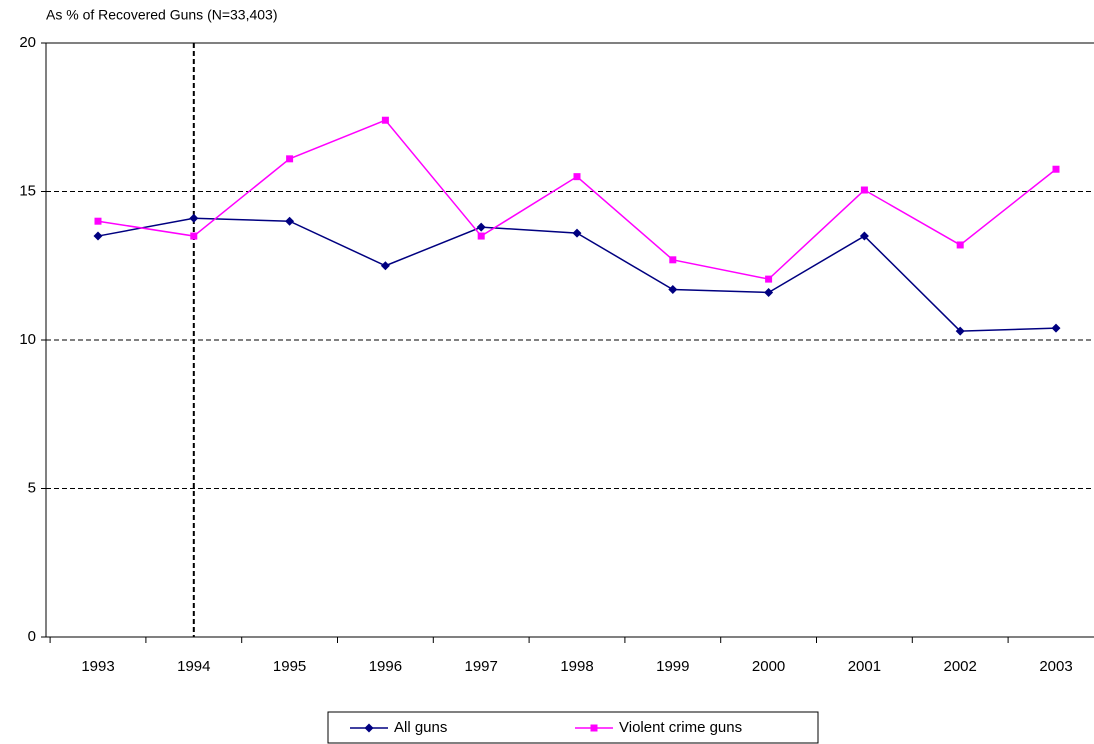  Describe the element at coordinates (573, 727) in the screenshot. I see `legend-box` at that location.